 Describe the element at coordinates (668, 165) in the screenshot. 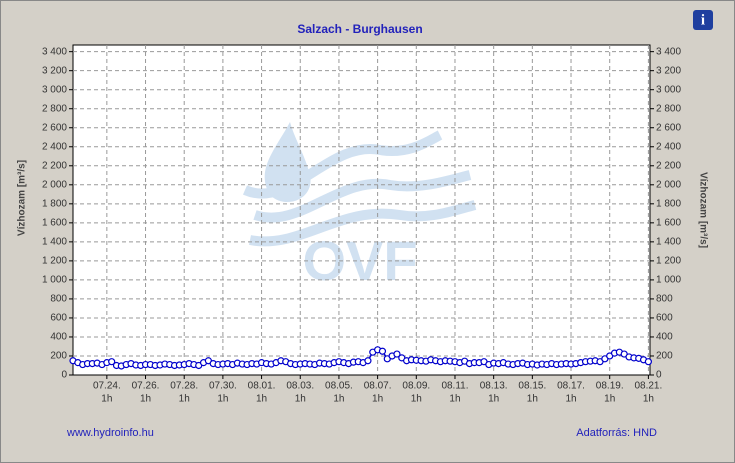

I see `y2-tick-label: 2 200` at that location.